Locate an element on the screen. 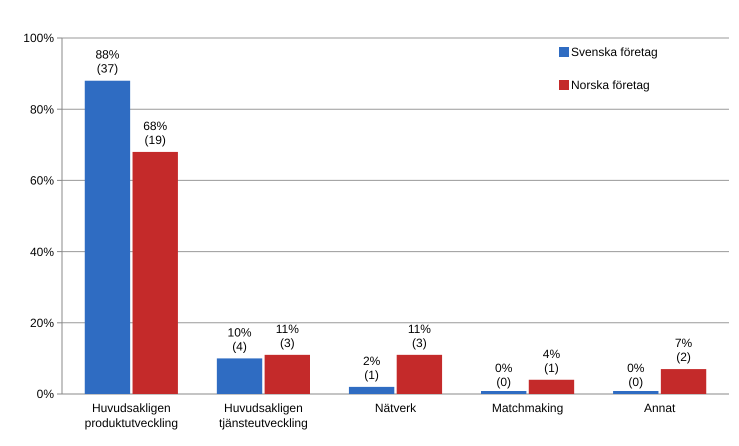  x-tick-label: Matchmaking is located at coordinates (528, 408).